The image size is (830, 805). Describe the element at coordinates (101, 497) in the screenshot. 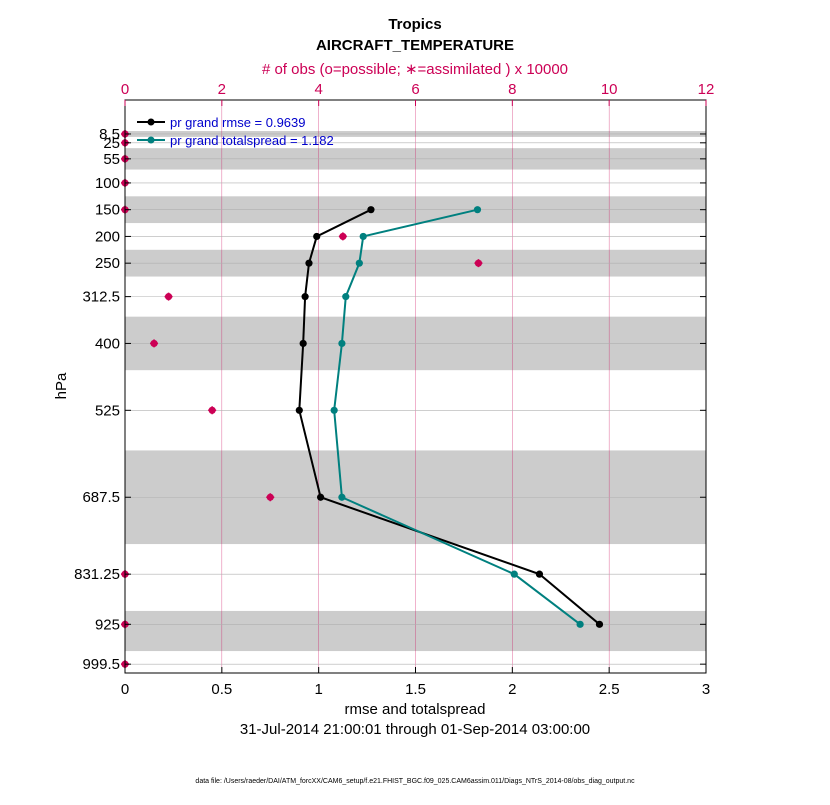

I see `y-tick-label: 687.5` at that location.